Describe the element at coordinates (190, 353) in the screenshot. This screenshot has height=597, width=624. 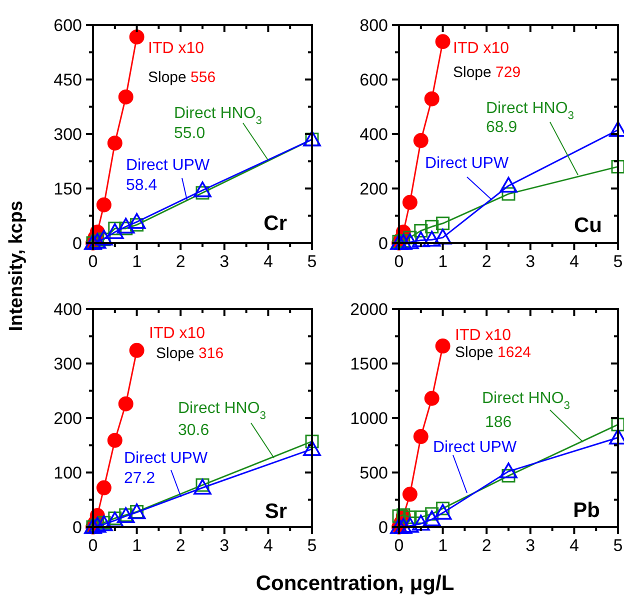
I see `annotation: Slope 316` at that location.